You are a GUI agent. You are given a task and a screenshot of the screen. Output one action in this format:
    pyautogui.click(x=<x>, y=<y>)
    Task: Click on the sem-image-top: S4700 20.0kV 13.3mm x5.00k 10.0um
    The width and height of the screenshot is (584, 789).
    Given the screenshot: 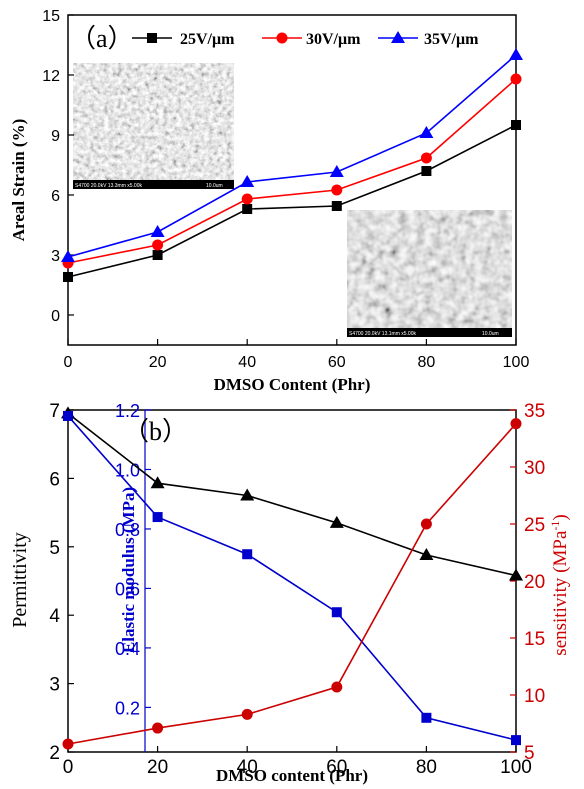 What is the action you would take?
    pyautogui.click(x=153, y=126)
    